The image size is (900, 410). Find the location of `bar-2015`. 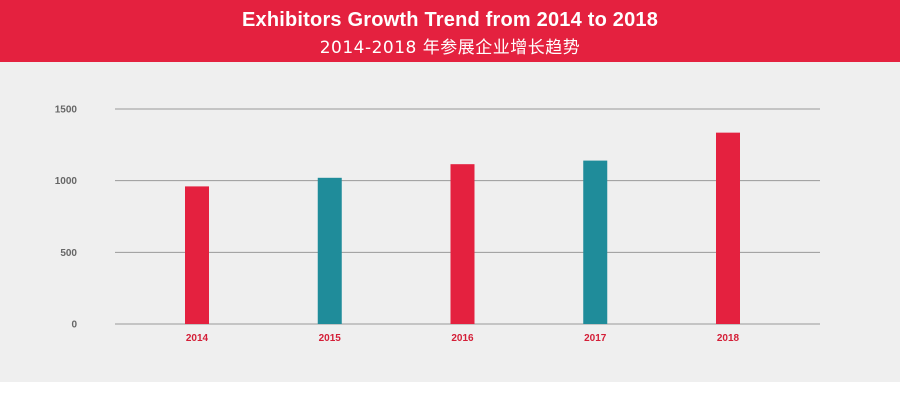

bar-2015 is located at coordinates (329, 250).